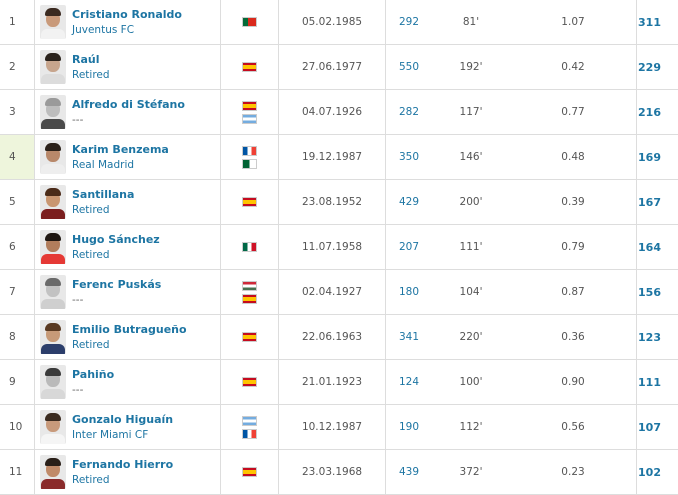 Image resolution: width=678 pixels, height=495 pixels. What do you see at coordinates (17, 382) in the screenshot?
I see `rank-cell: 9` at bounding box center [17, 382].